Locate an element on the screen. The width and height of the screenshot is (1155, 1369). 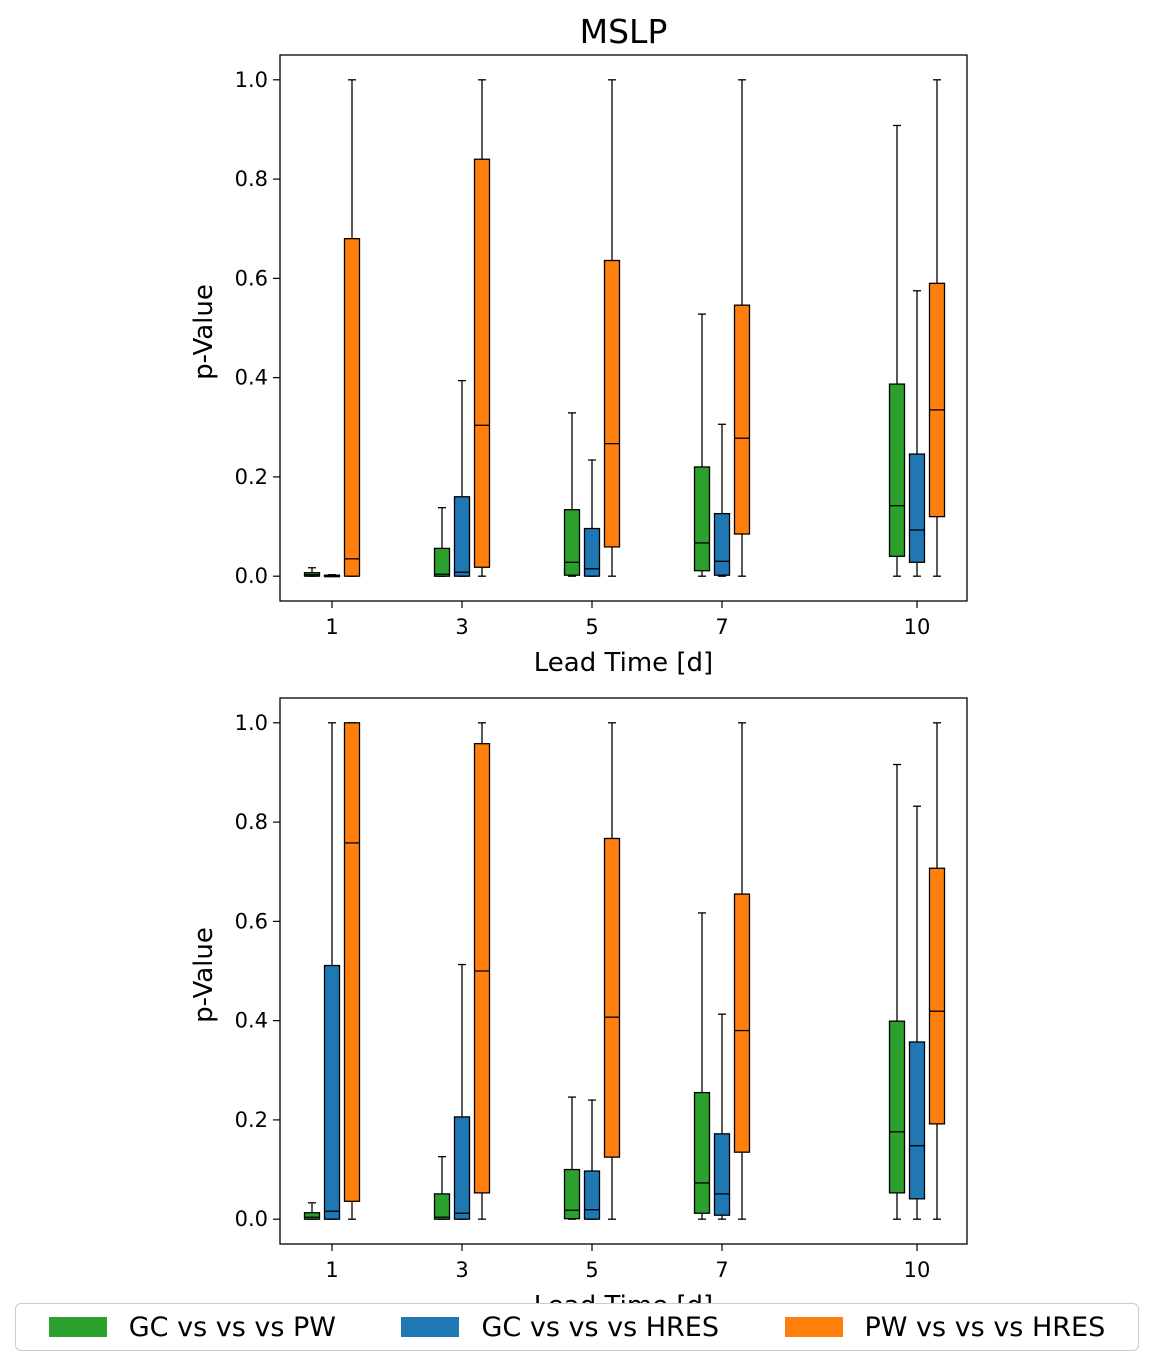
legend-label: GC vs vs vs PW is located at coordinates (232, 1327).